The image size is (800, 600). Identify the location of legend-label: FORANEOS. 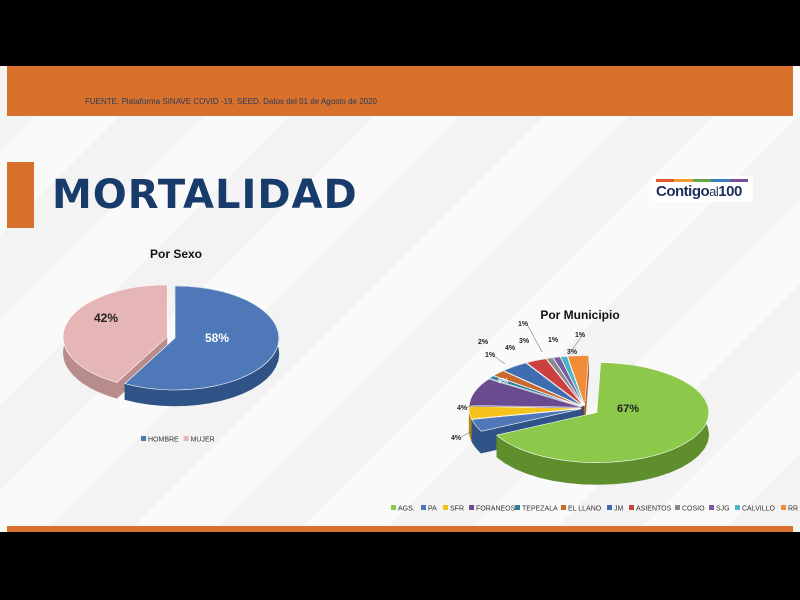
(496, 509).